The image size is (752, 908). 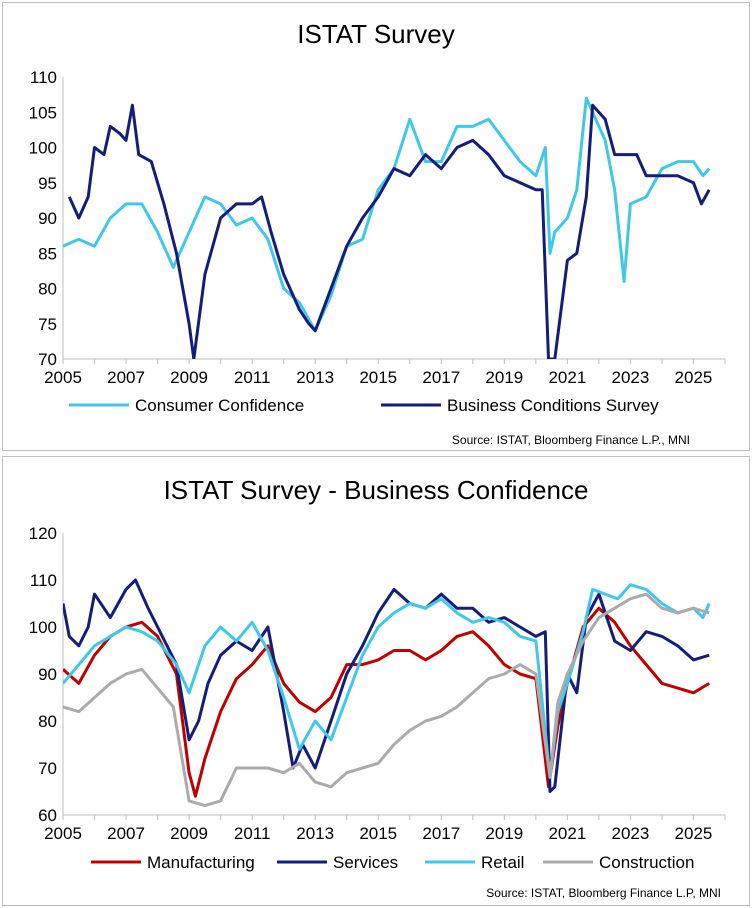 What do you see at coordinates (47, 815) in the screenshot?
I see `y-tick-label: 60` at bounding box center [47, 815].